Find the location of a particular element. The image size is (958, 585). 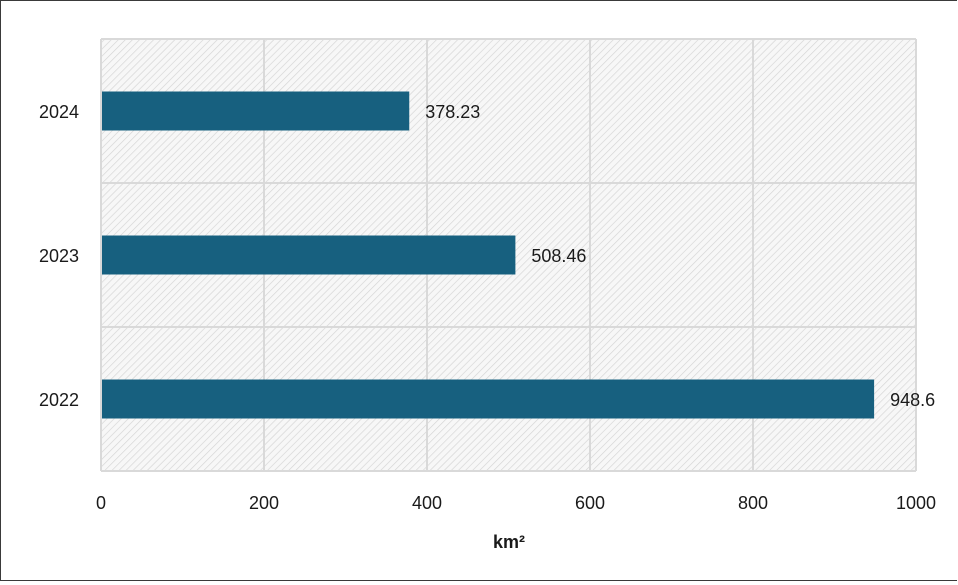

data-label-2024: 378.23 is located at coordinates (452, 112).